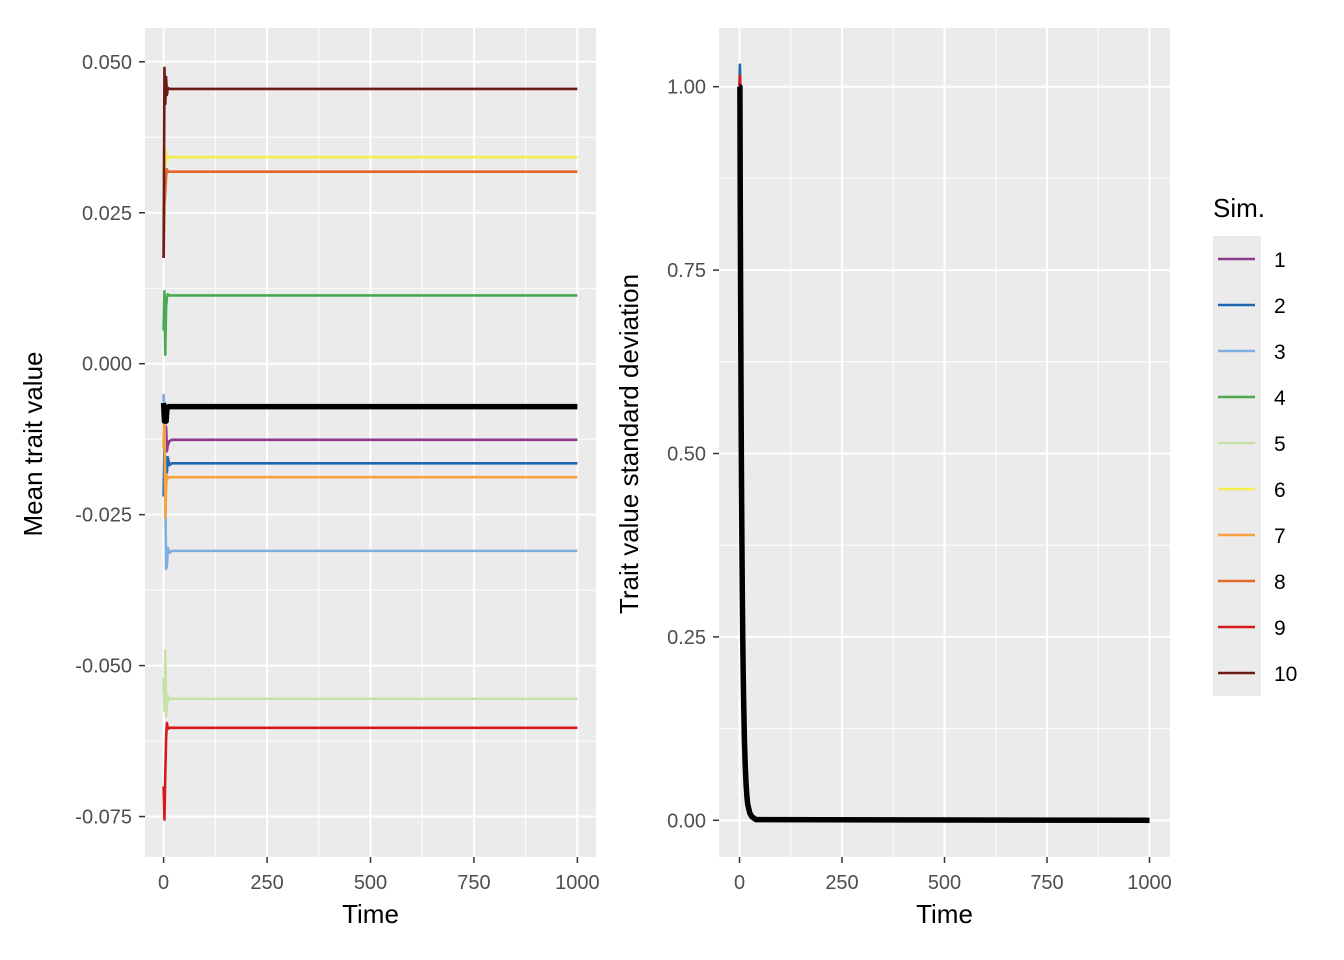 The height and width of the screenshot is (960, 1344). What do you see at coordinates (686, 638) in the screenshot?
I see `right-y-tick-label: 0.25` at bounding box center [686, 638].